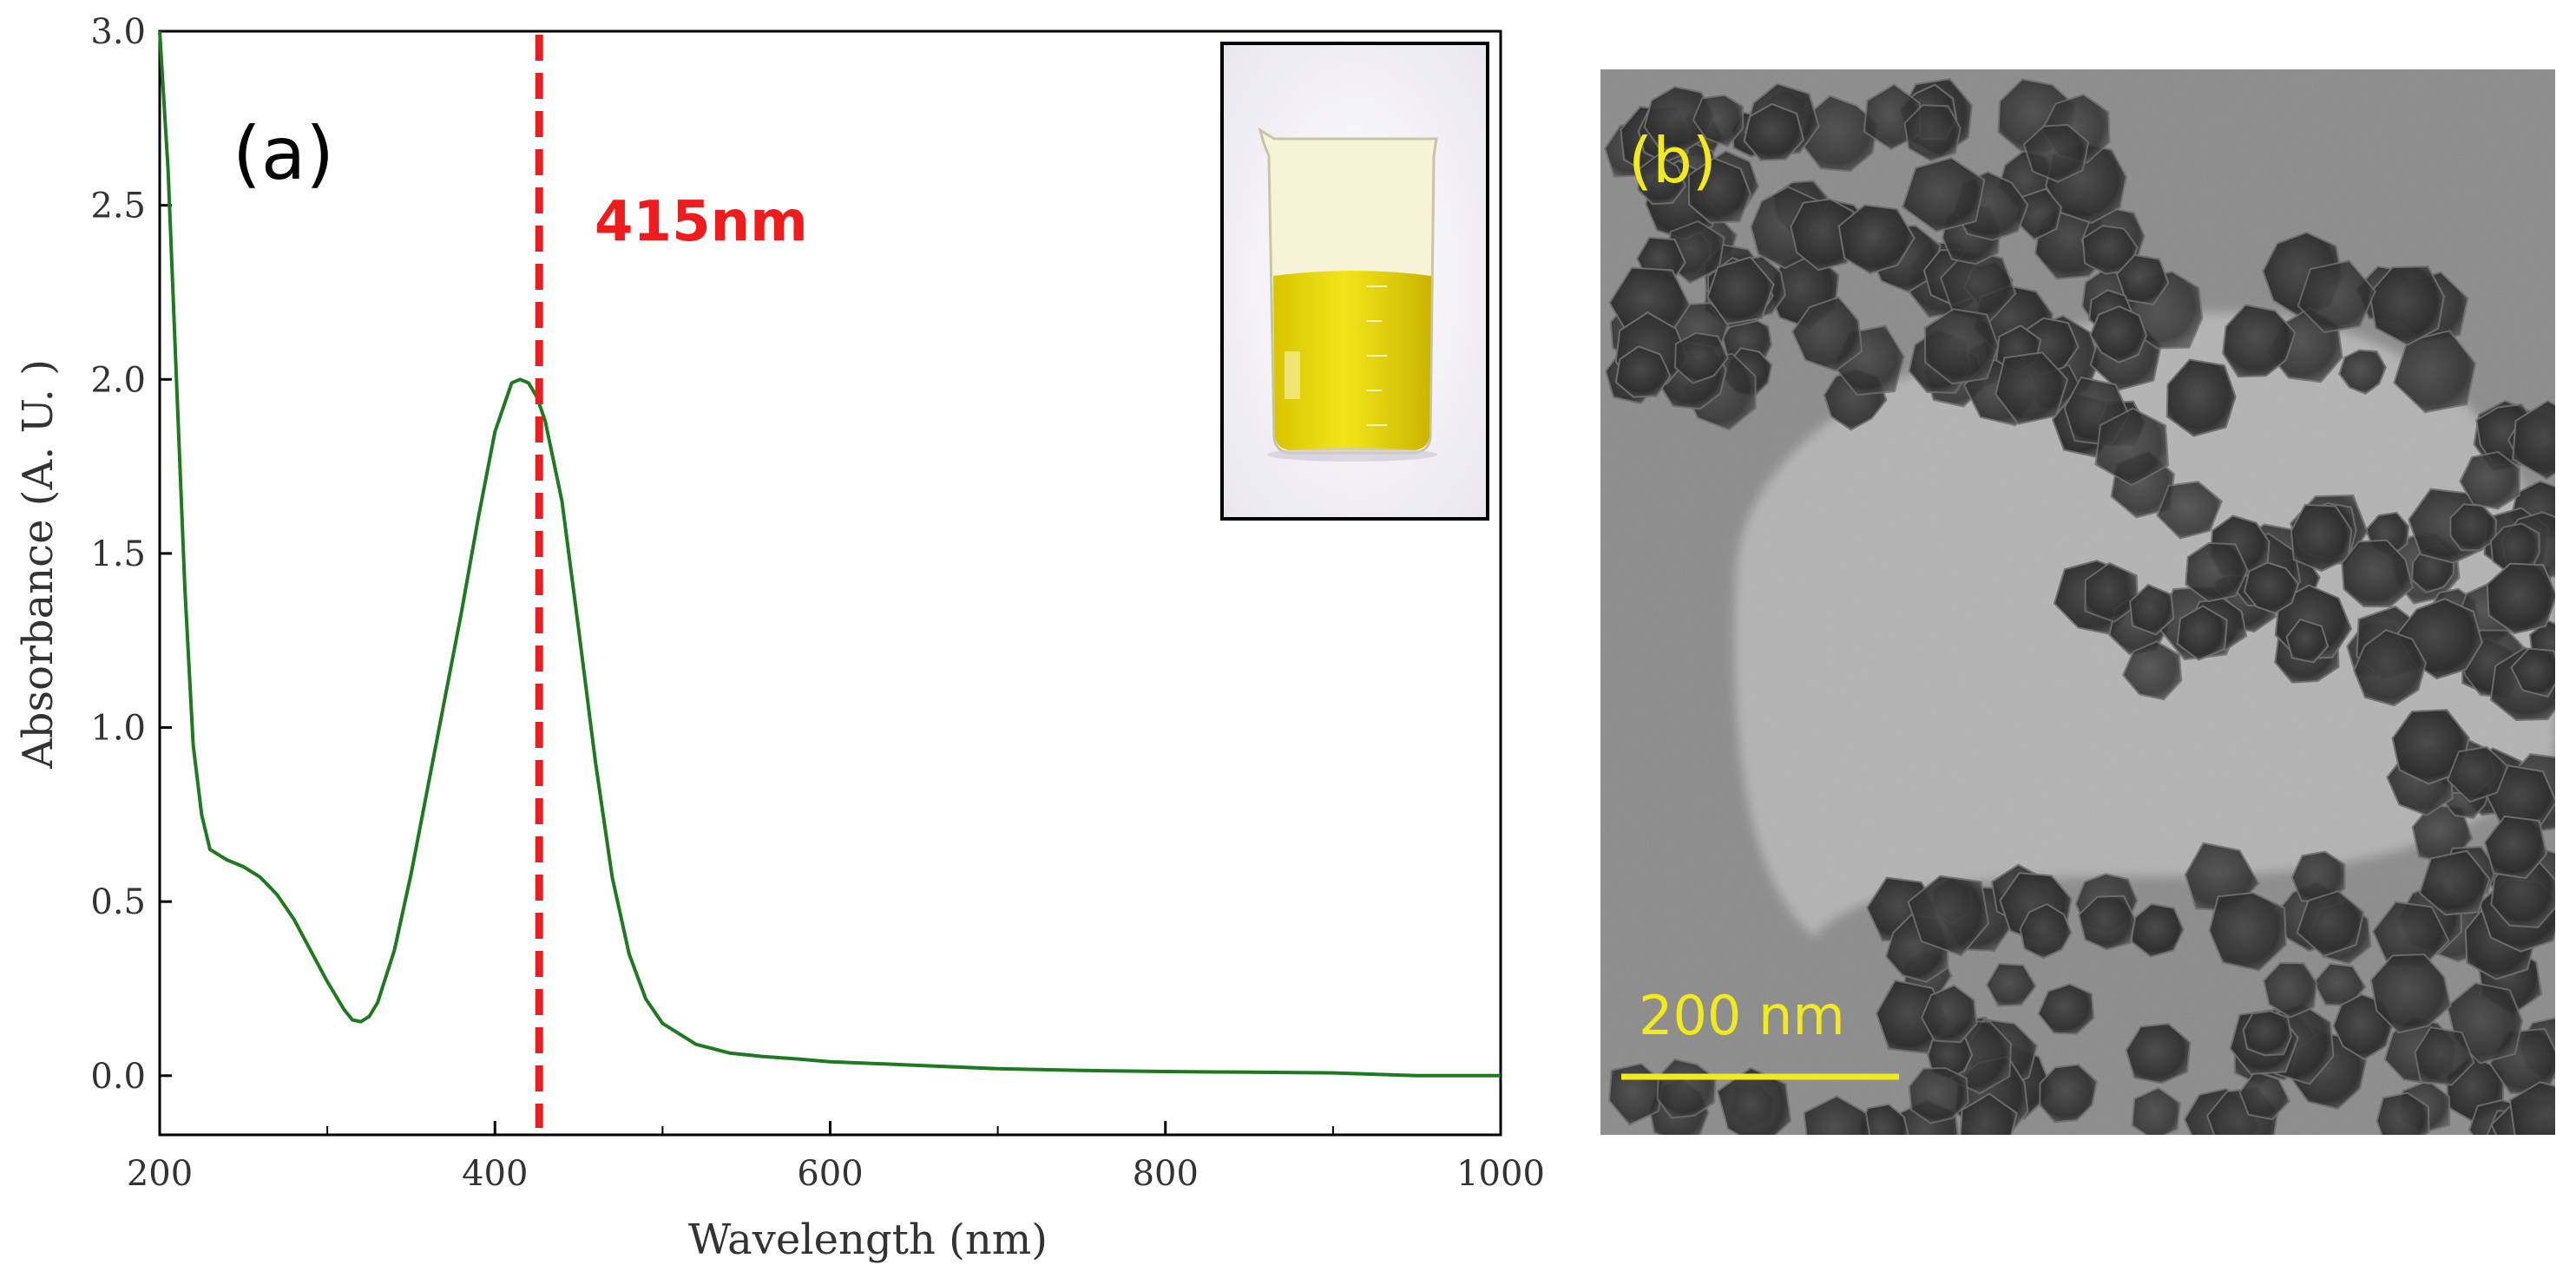  What do you see at coordinates (1166, 1174) in the screenshot?
I see `x-tick-label: 800` at bounding box center [1166, 1174].